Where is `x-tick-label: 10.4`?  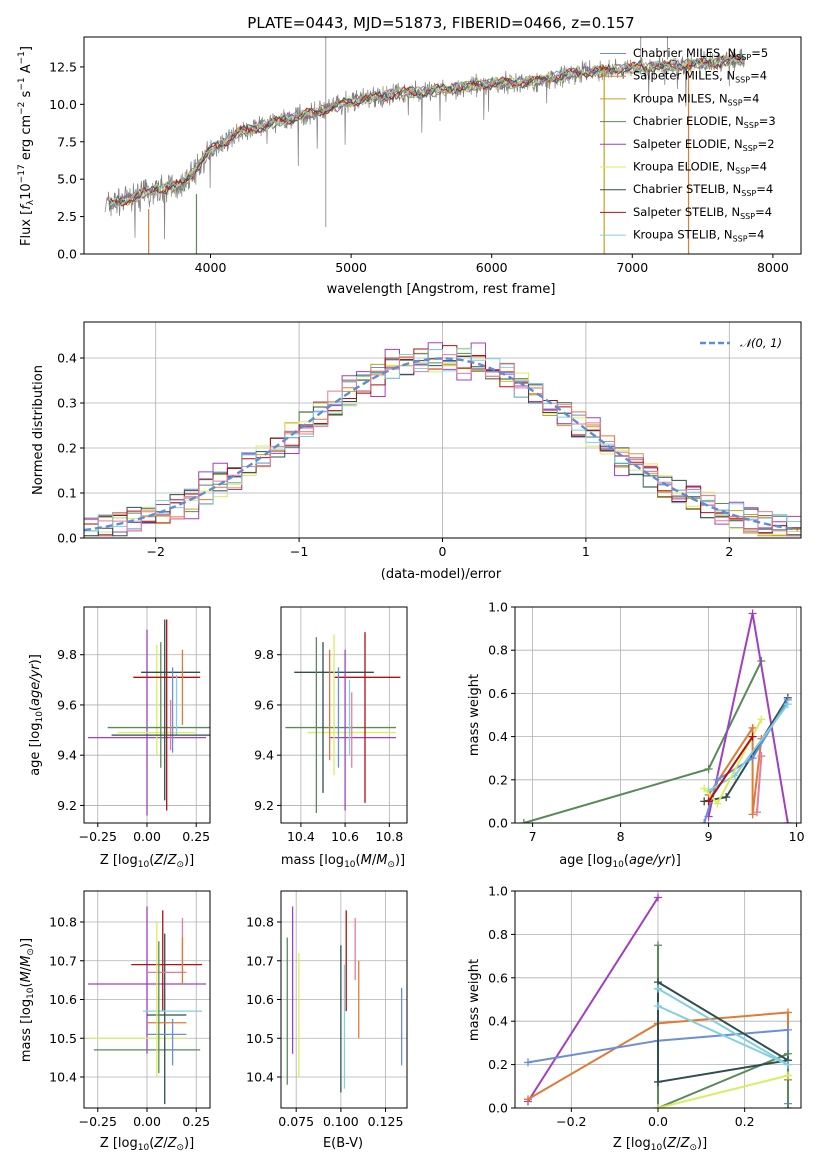
x-tick-label: 10.4 is located at coordinates (301, 836).